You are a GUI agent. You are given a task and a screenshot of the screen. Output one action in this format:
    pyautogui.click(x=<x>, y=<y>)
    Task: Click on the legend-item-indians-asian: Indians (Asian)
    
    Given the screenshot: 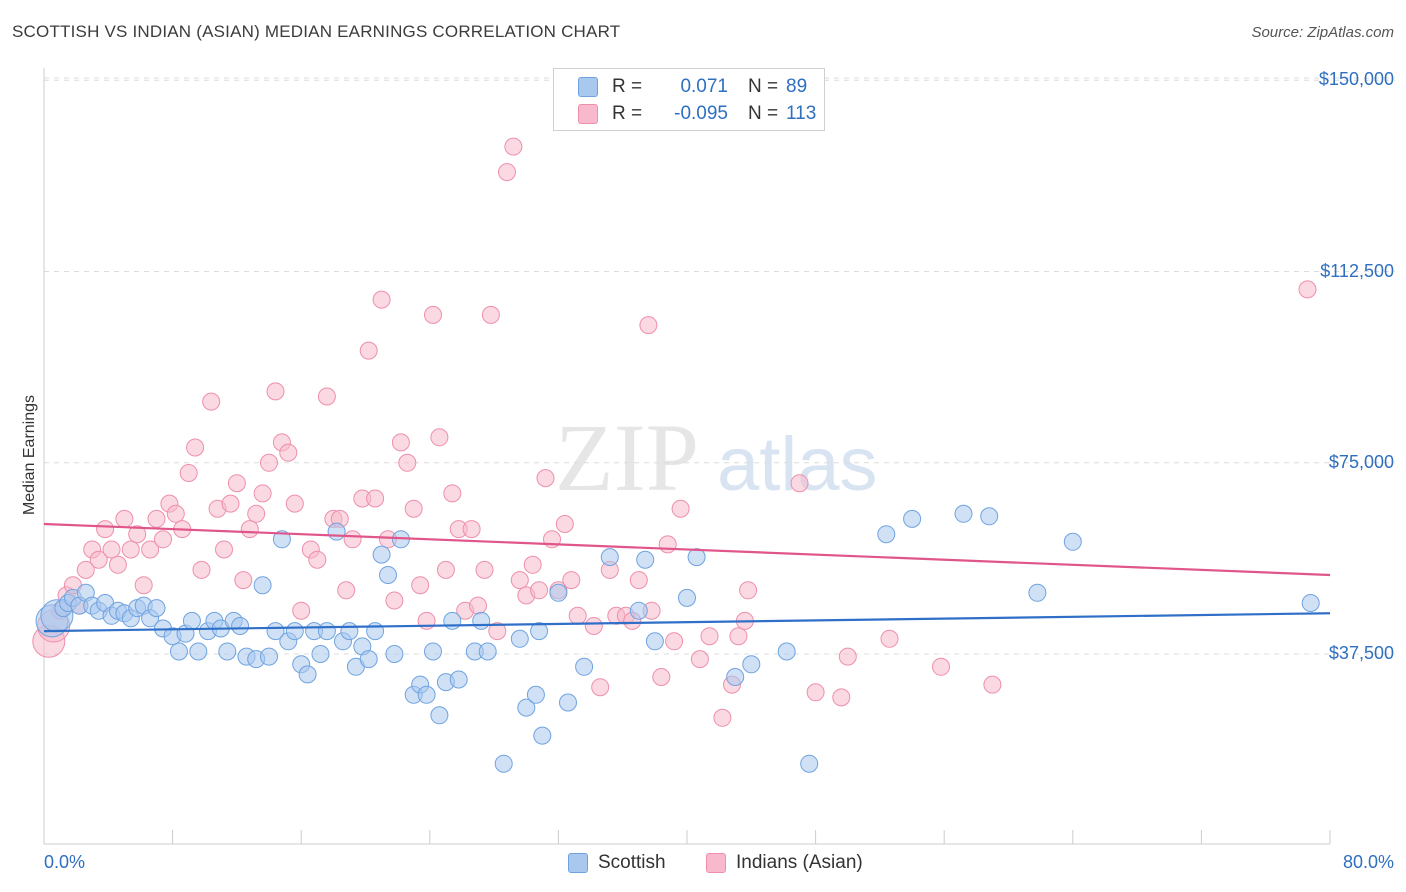 What is the action you would take?
    pyautogui.click(x=784, y=863)
    